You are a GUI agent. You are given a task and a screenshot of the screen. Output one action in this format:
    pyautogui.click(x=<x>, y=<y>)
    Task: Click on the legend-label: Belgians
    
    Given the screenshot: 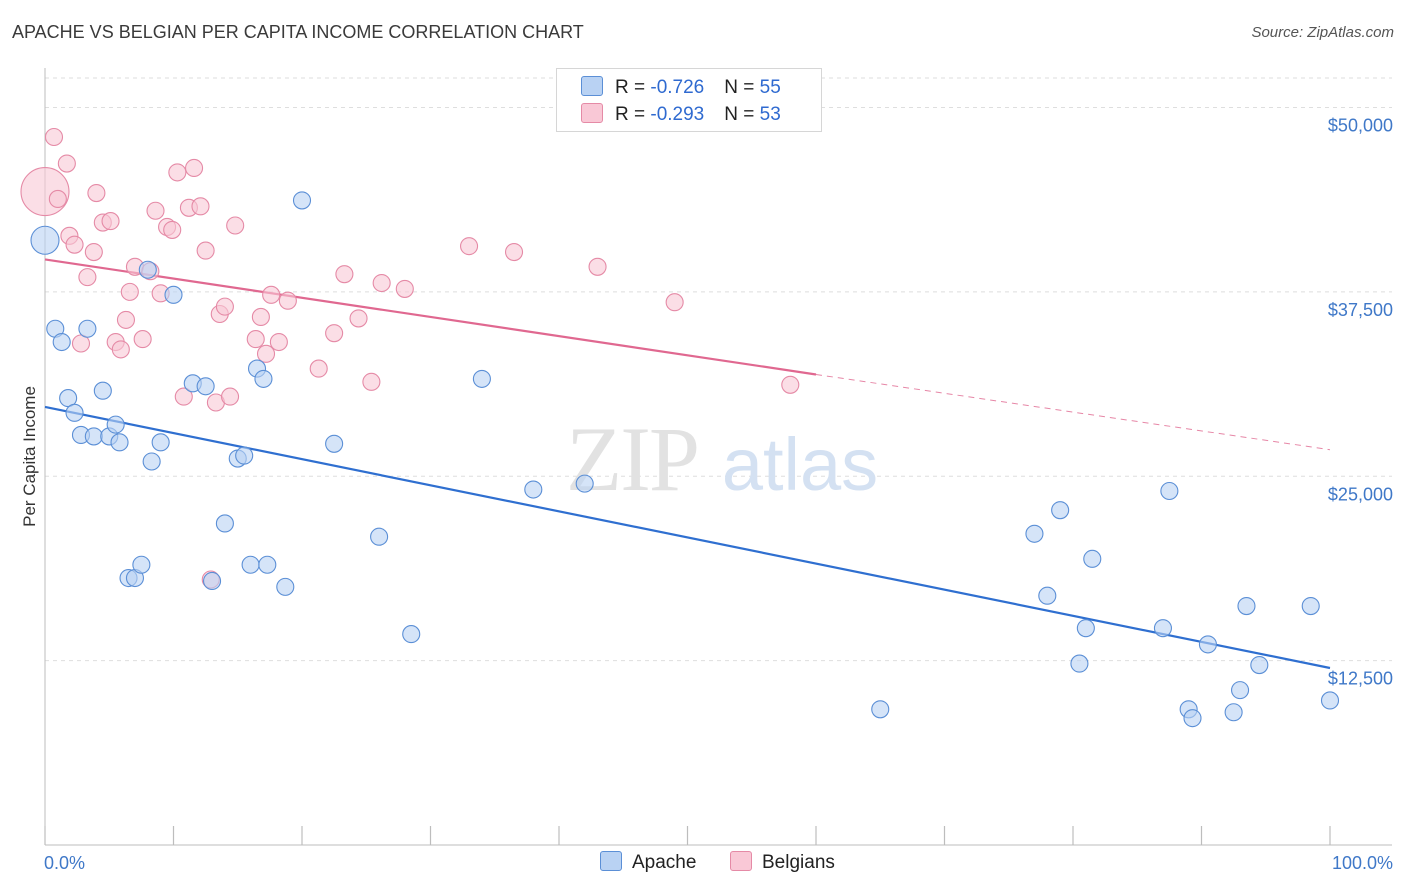 What is the action you would take?
    pyautogui.click(x=798, y=862)
    